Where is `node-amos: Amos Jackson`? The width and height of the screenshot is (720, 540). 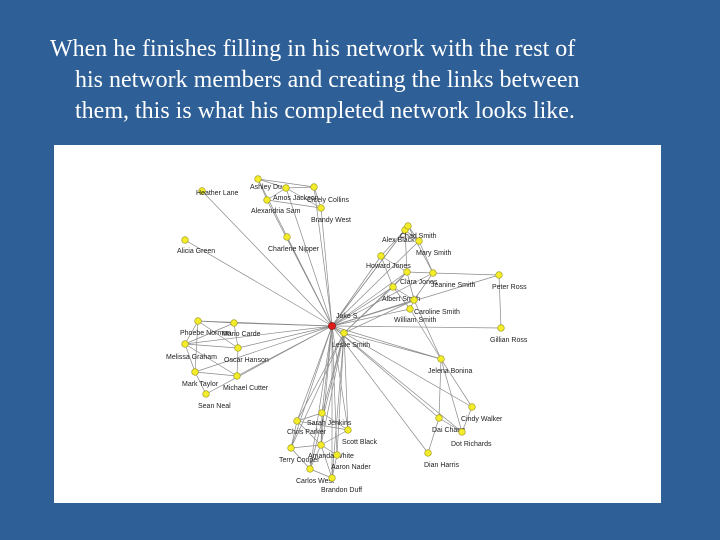
node-amos: Amos Jackson is located at coordinates (296, 193).